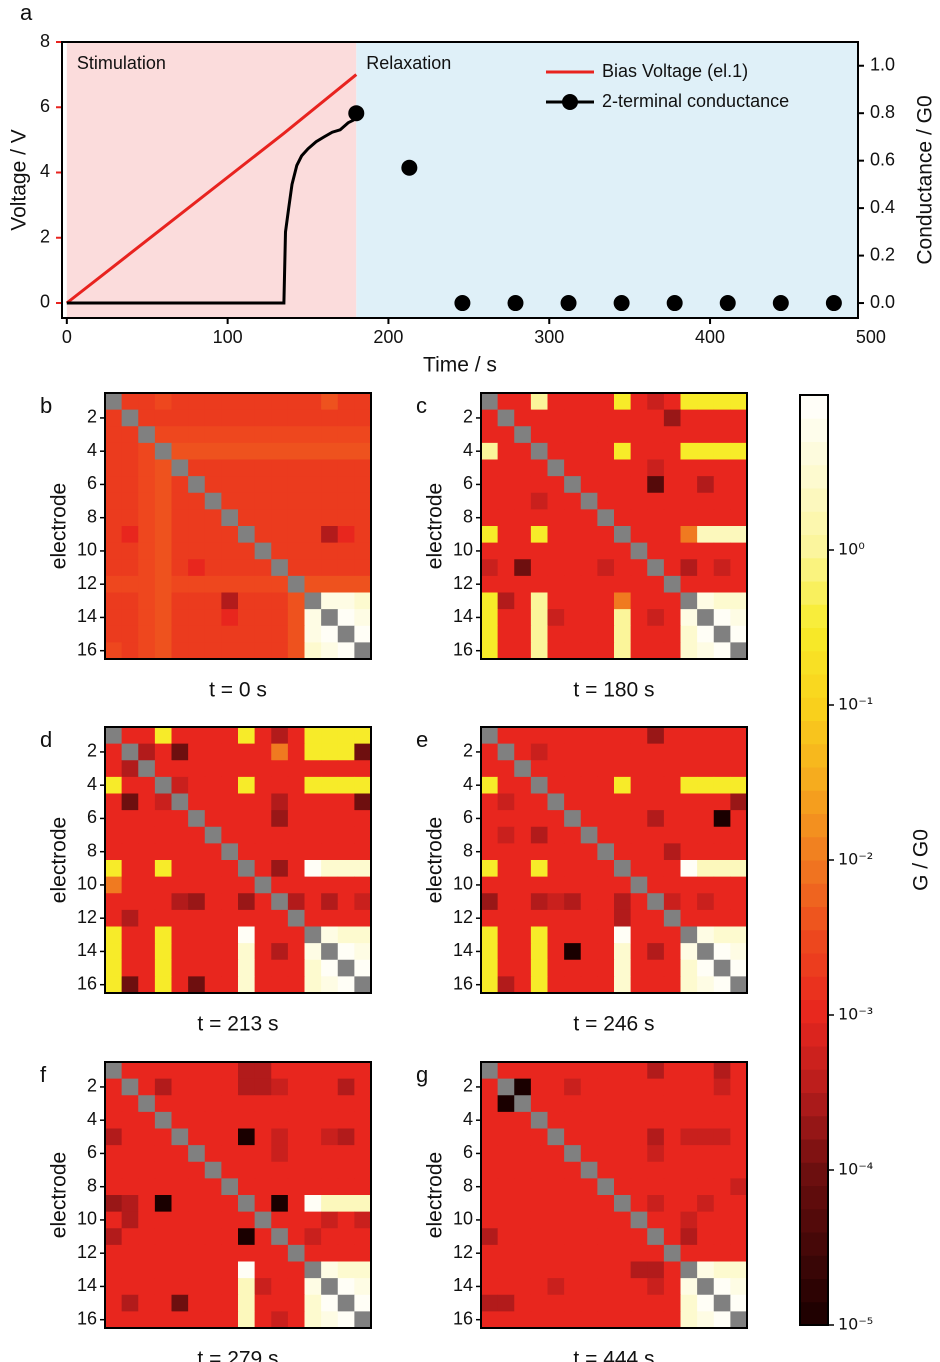 Image resolution: width=940 pixels, height=1362 pixels. Describe the element at coordinates (814, 639) in the screenshot. I see `colorbar-band` at that location.